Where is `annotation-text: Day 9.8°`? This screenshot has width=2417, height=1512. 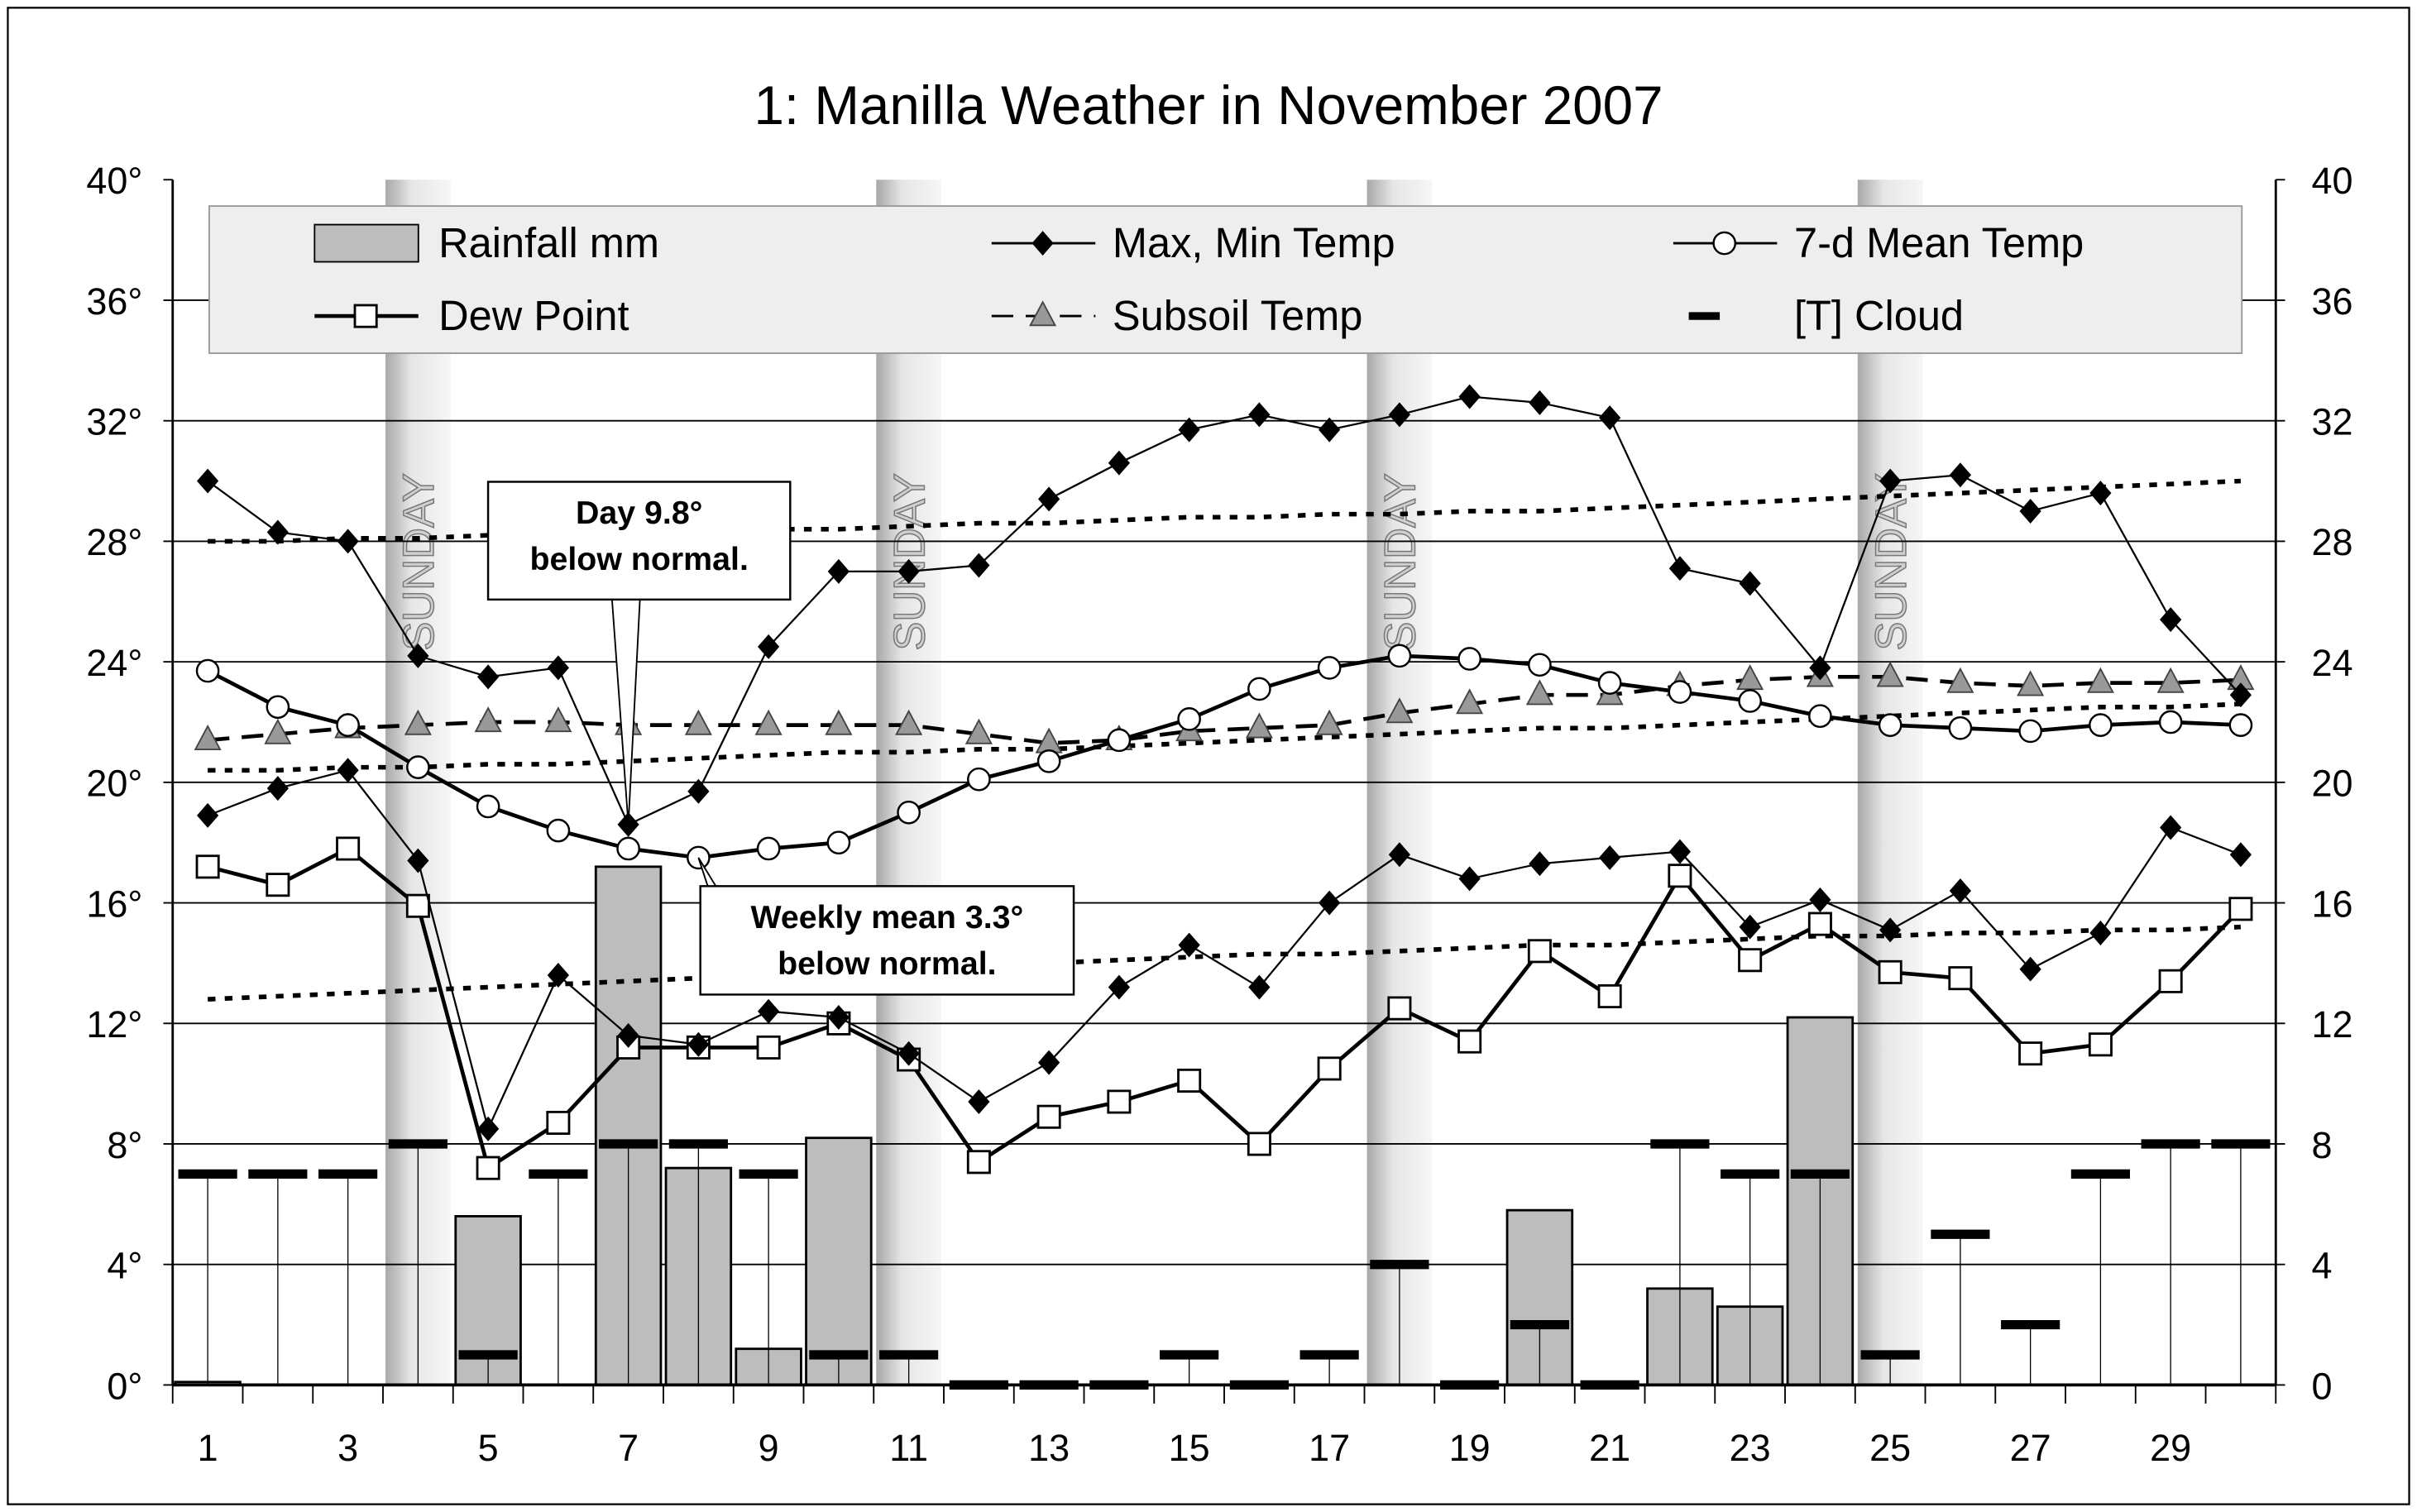 annotation-text: Day 9.8° is located at coordinates (639, 513).